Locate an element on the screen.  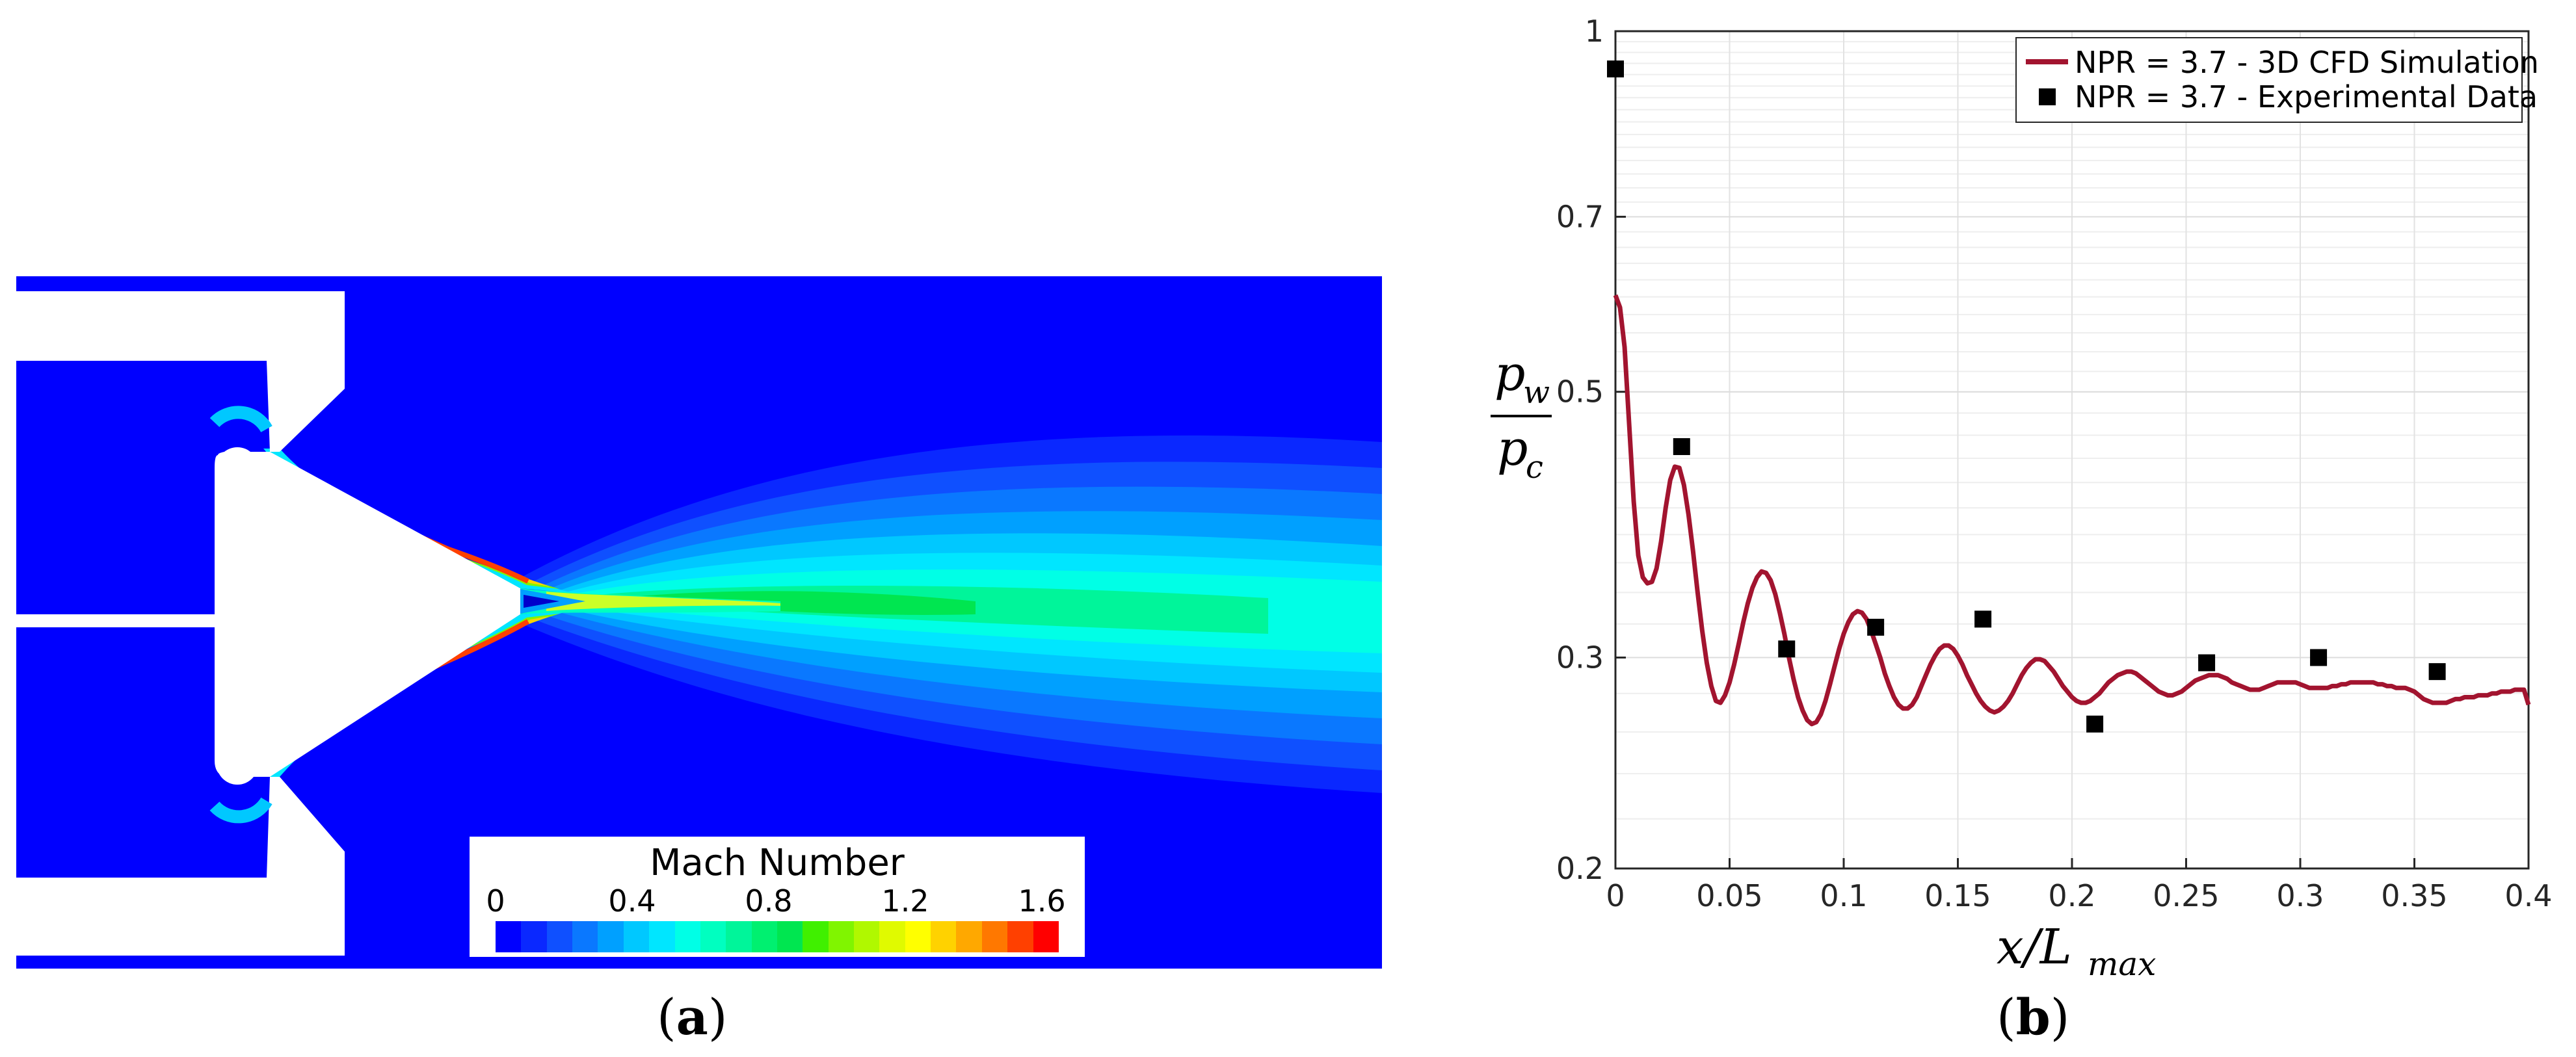
y-tick-label: 0.7 is located at coordinates (1580, 216).